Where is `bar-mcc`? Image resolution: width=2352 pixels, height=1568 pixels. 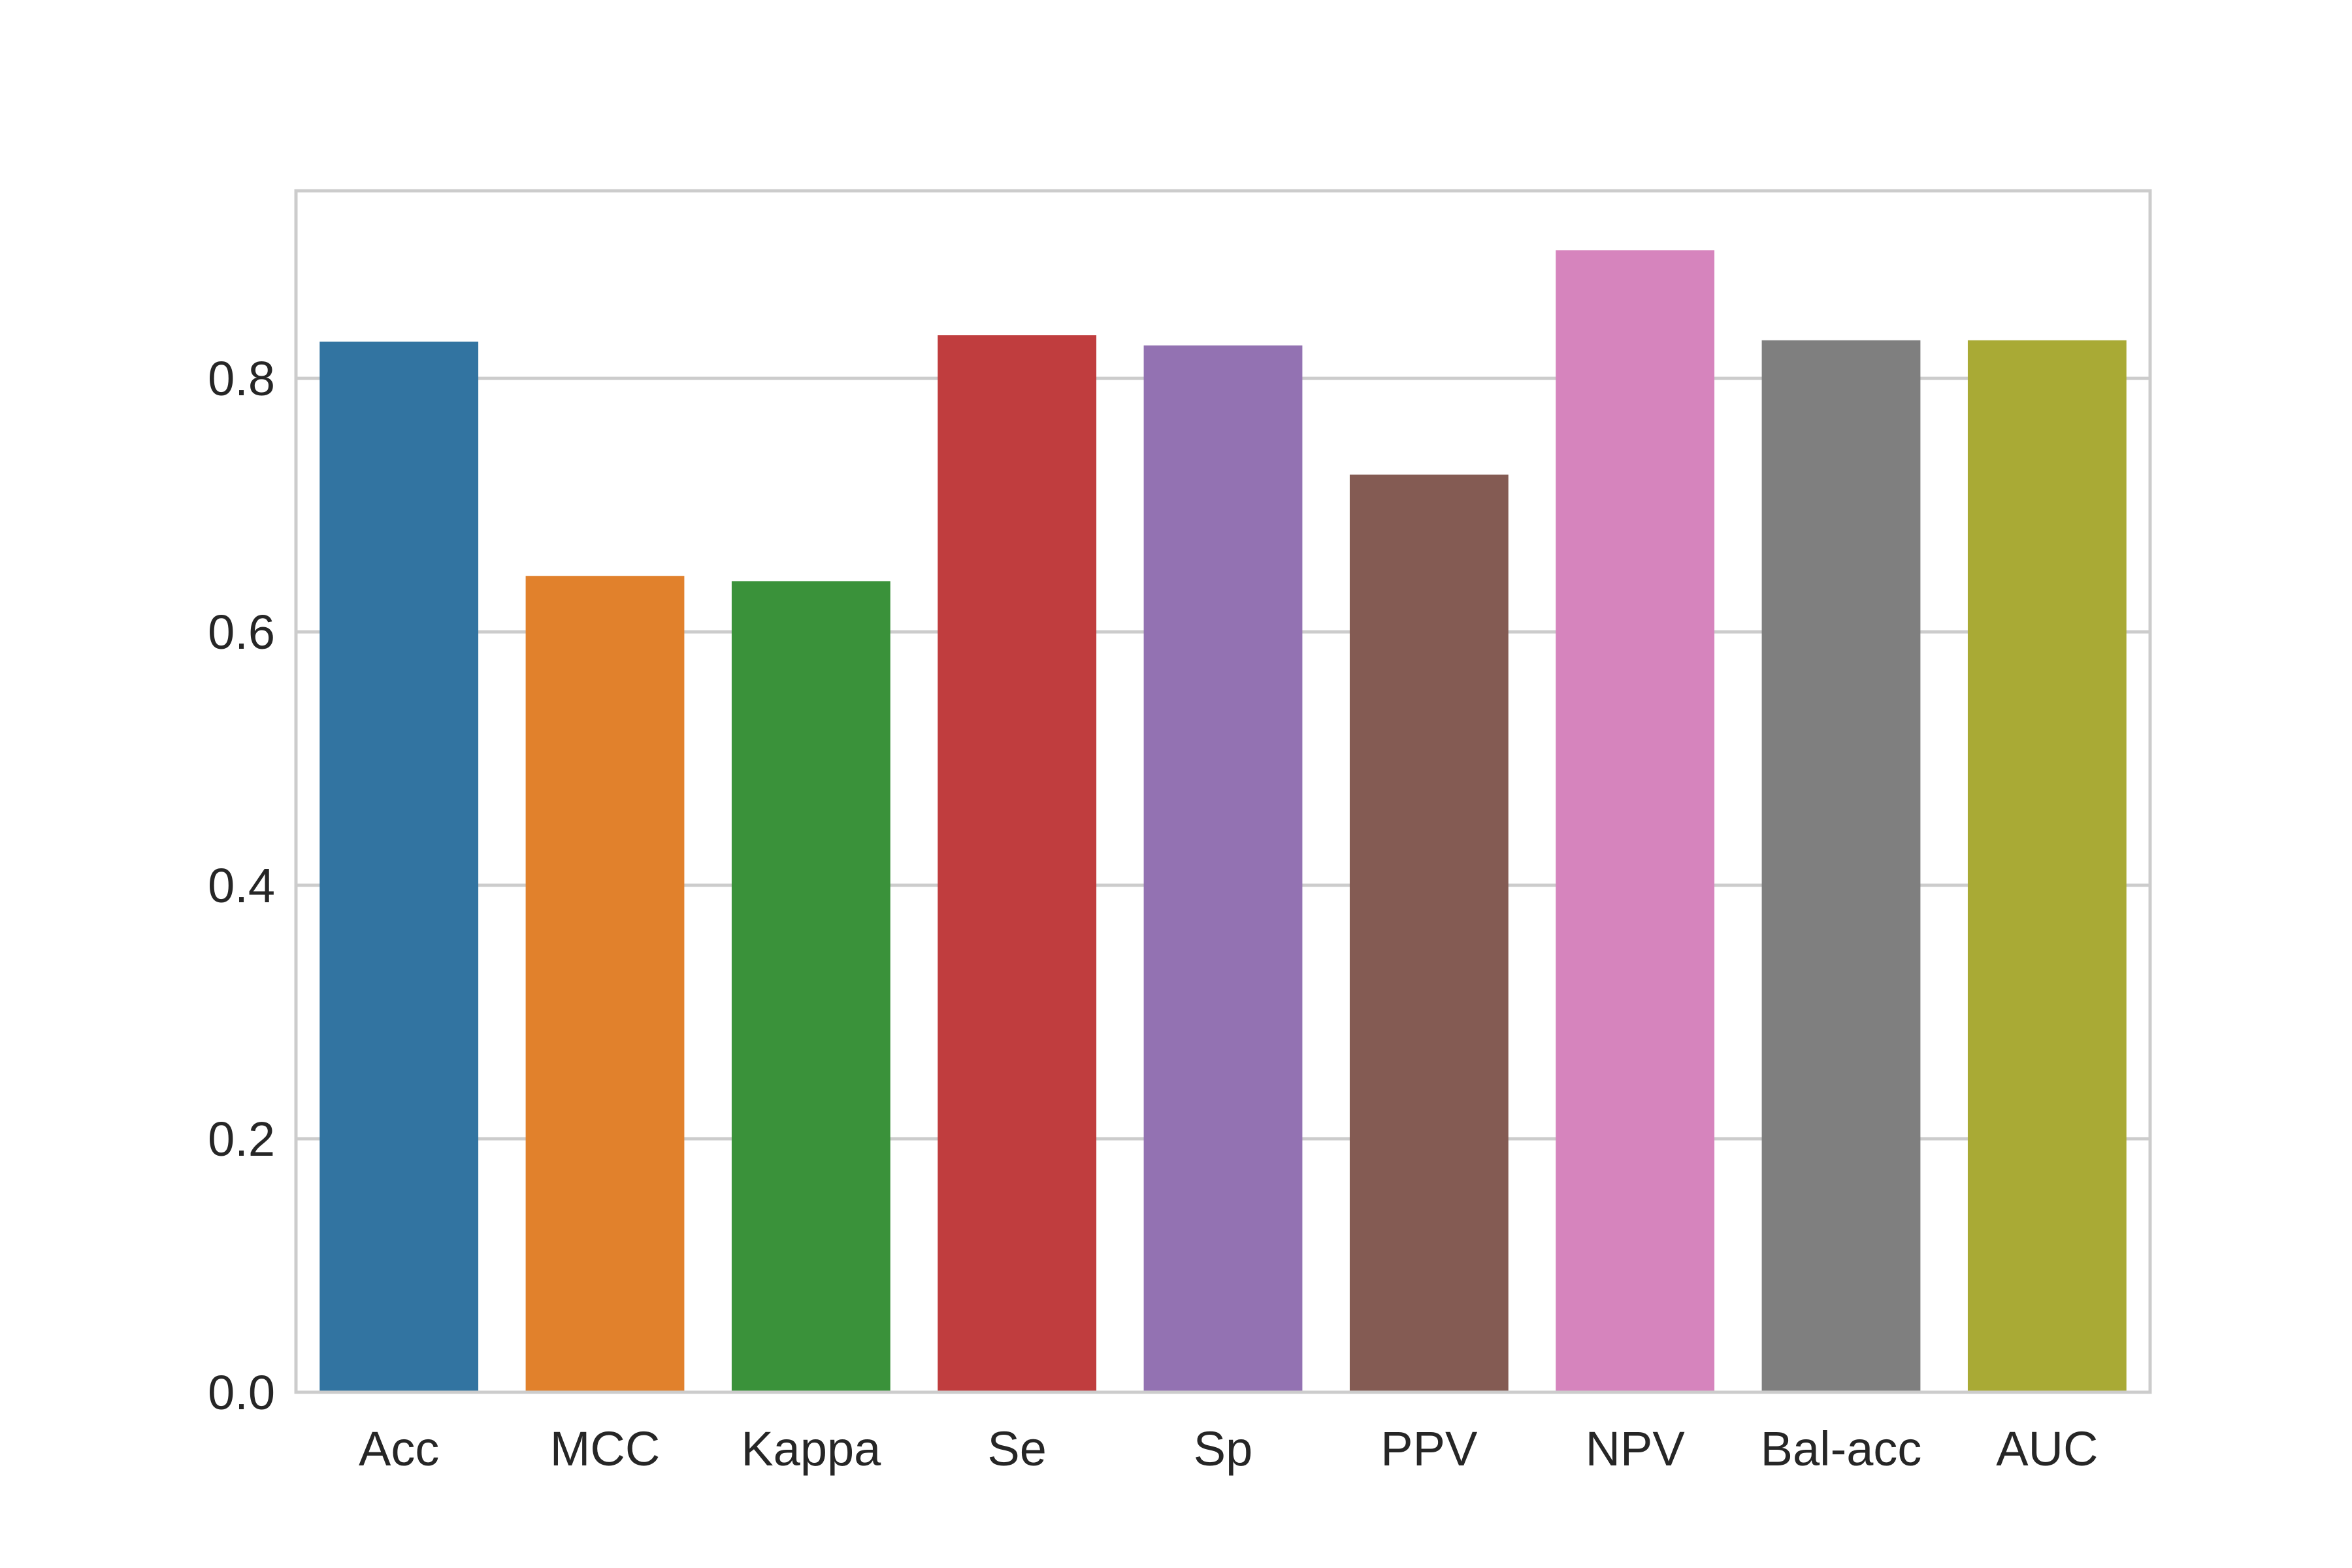
bar-mcc is located at coordinates (605, 984).